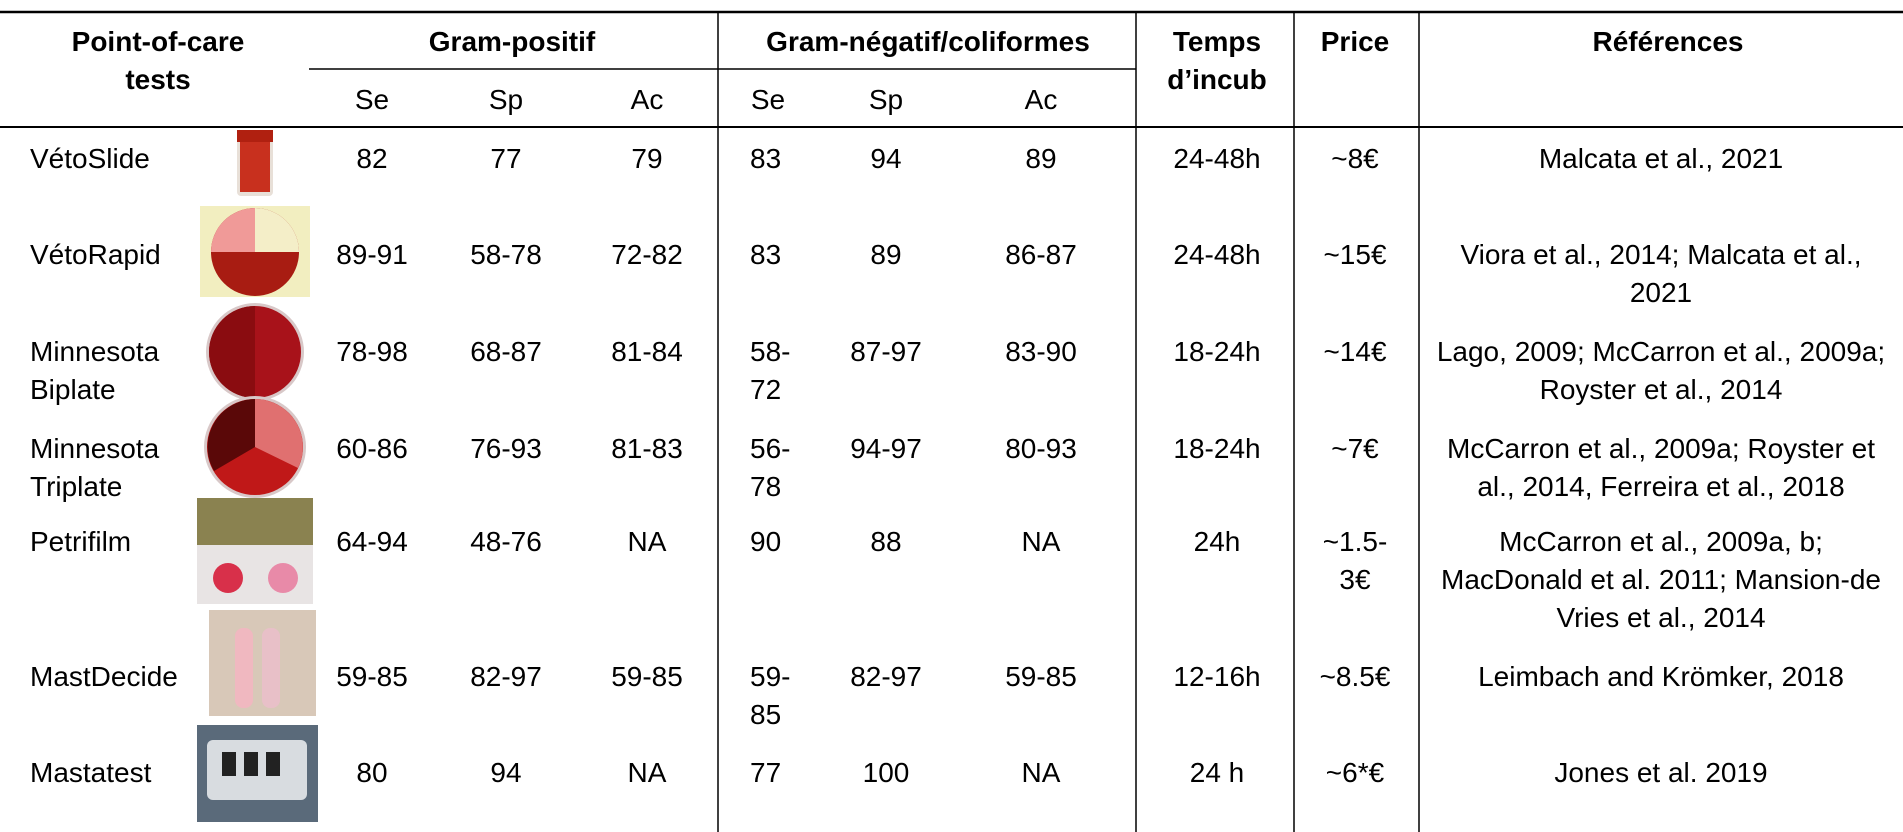 This screenshot has width=1903, height=832. What do you see at coordinates (255, 251) in the screenshot?
I see `vetorapid-image` at bounding box center [255, 251].